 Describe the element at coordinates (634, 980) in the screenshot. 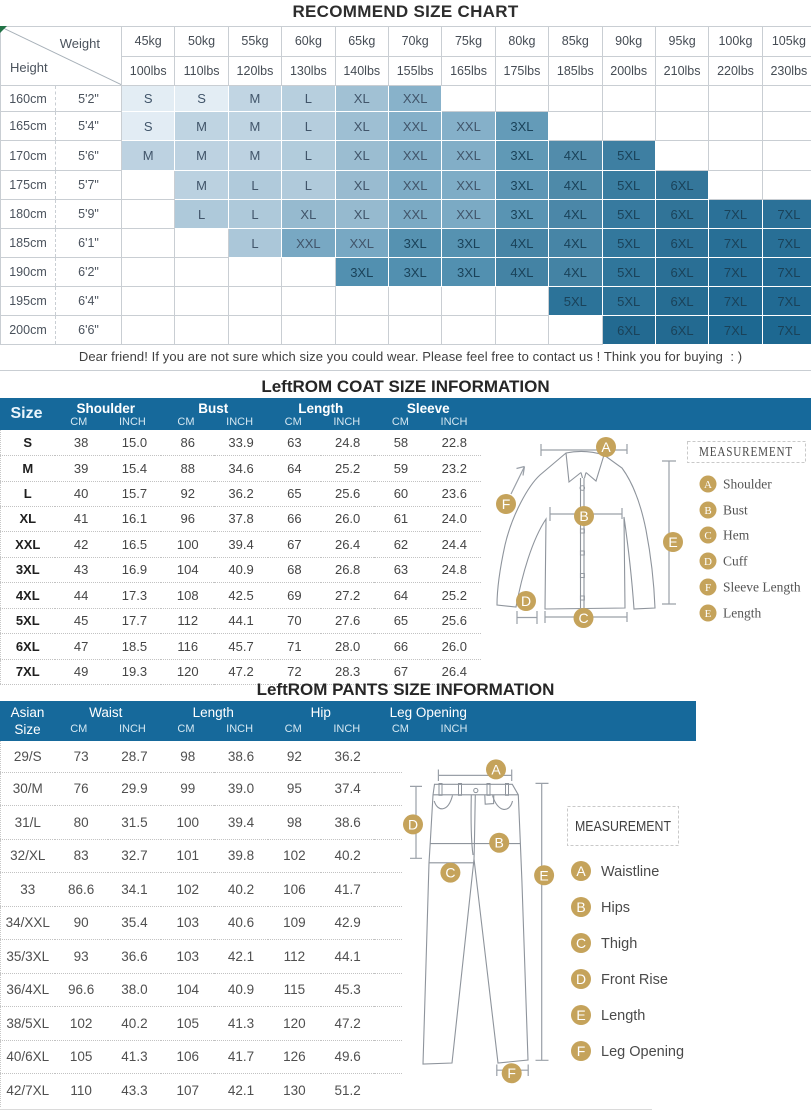

I see `svg-text: Front Rise` at that location.